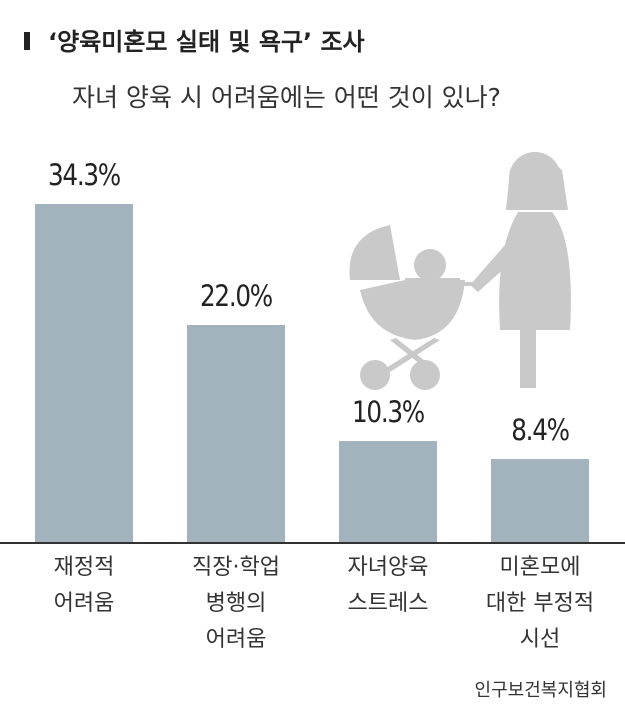 The height and width of the screenshot is (713, 625). Describe the element at coordinates (286, 97) in the screenshot. I see `chart-subtitle: 자녀 양육 시 어려움에는 어떤 것이 있나?` at that location.